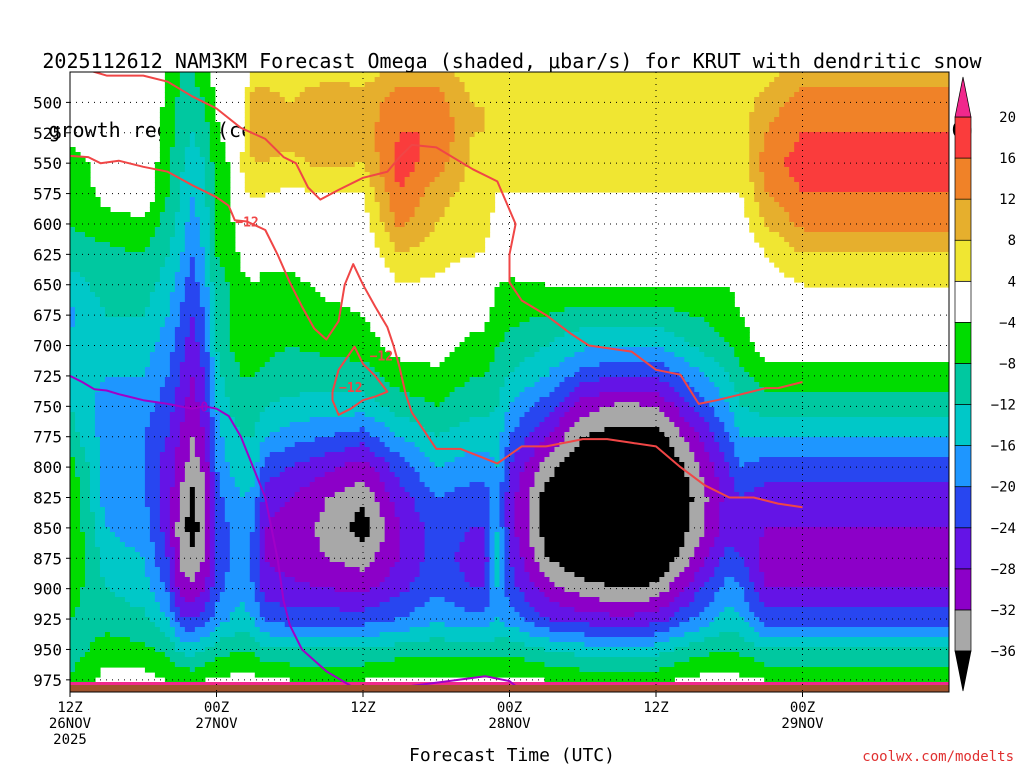  Describe the element at coordinates (938, 757) in the screenshot. I see `credit-link: coolwx.com/modelts` at that location.